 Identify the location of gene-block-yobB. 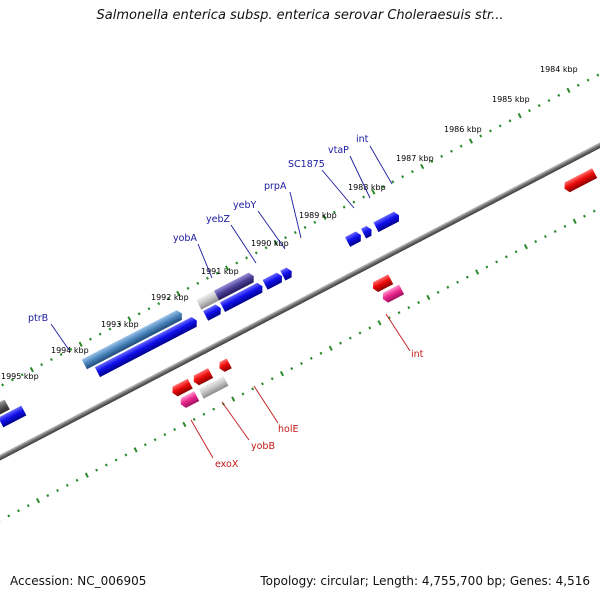
(213, 387).